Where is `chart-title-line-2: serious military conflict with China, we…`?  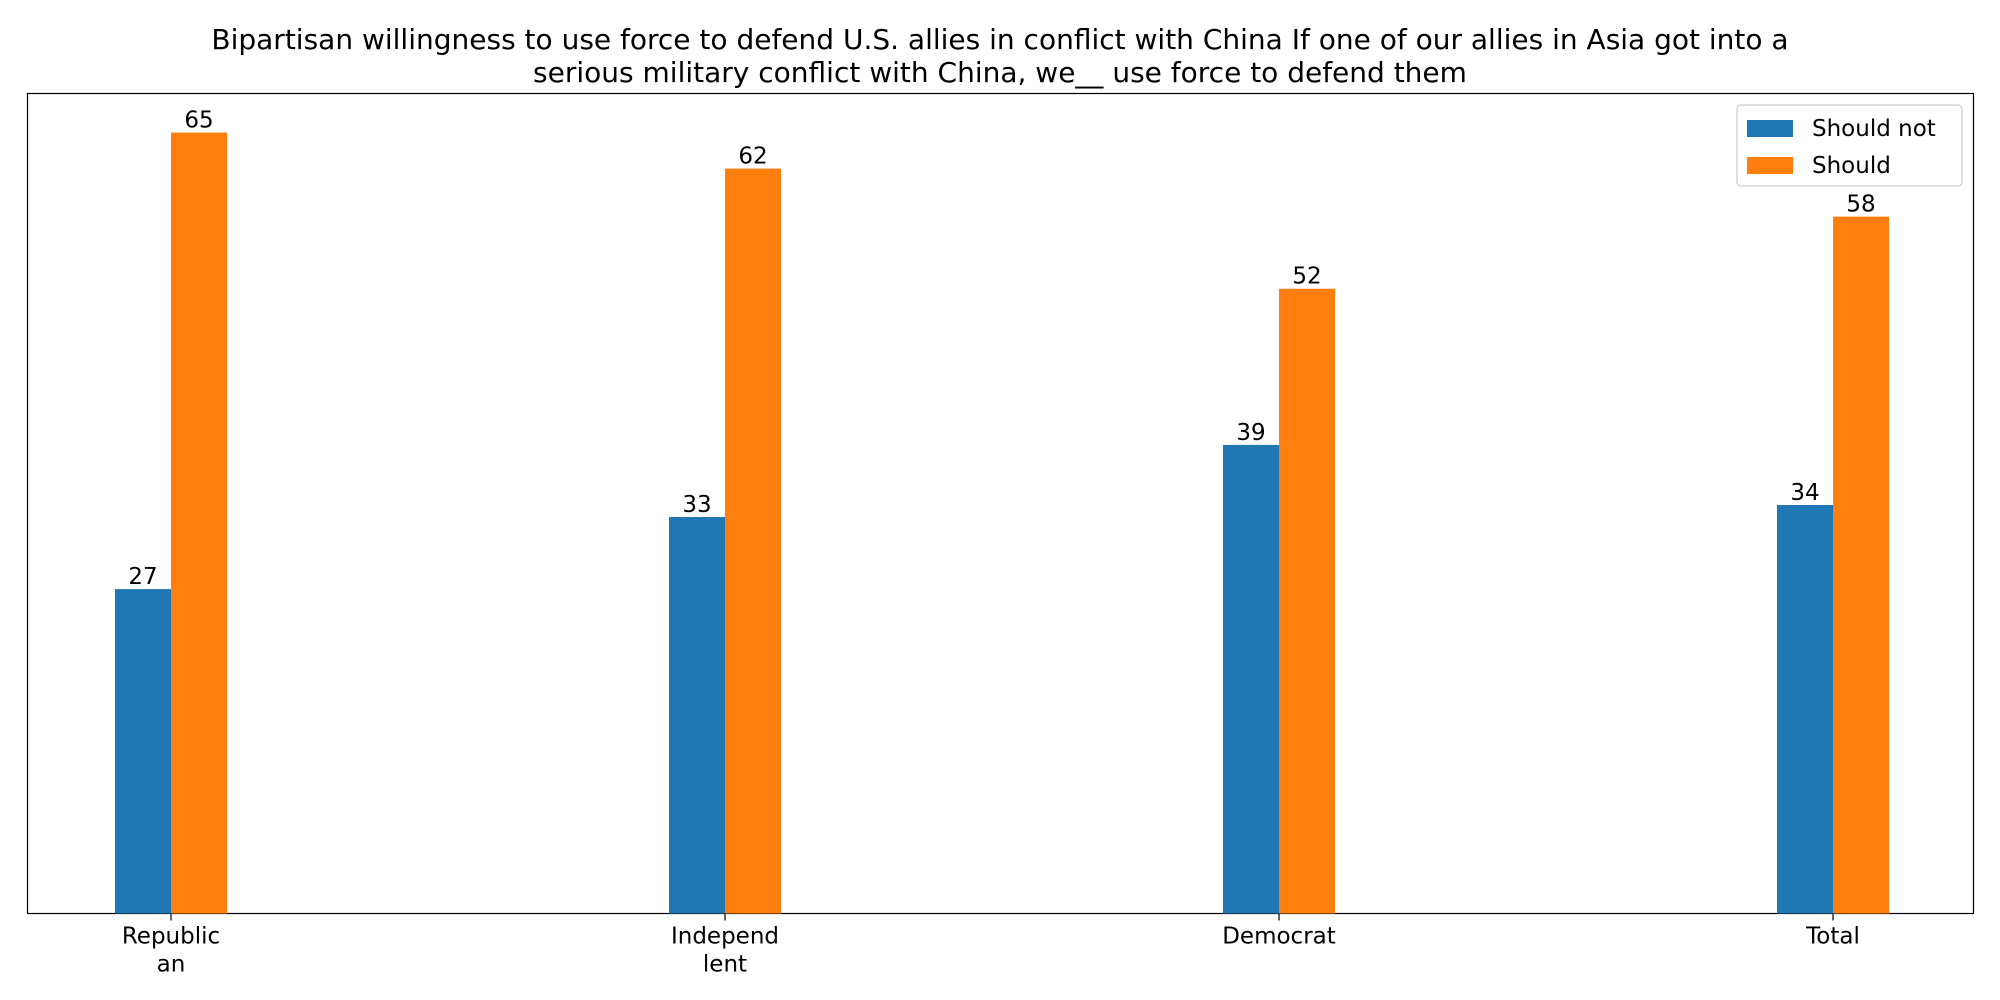
chart-title-line-2: serious military conflict with China, we… is located at coordinates (1000, 72).